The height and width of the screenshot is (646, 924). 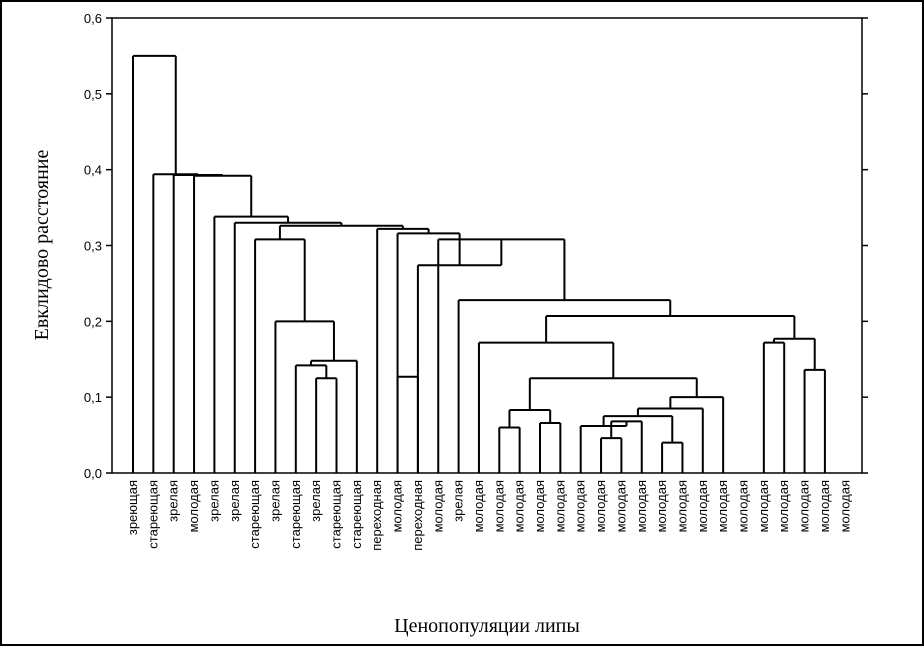 I want to click on y-tick-label: 0,3, so click(x=93, y=246).